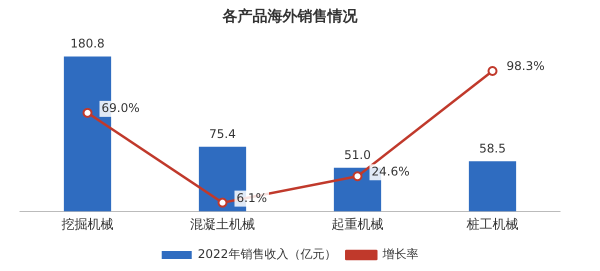 The image size is (600, 271). Describe the element at coordinates (358, 225) in the screenshot. I see `x-tick-label: 起重机械` at that location.